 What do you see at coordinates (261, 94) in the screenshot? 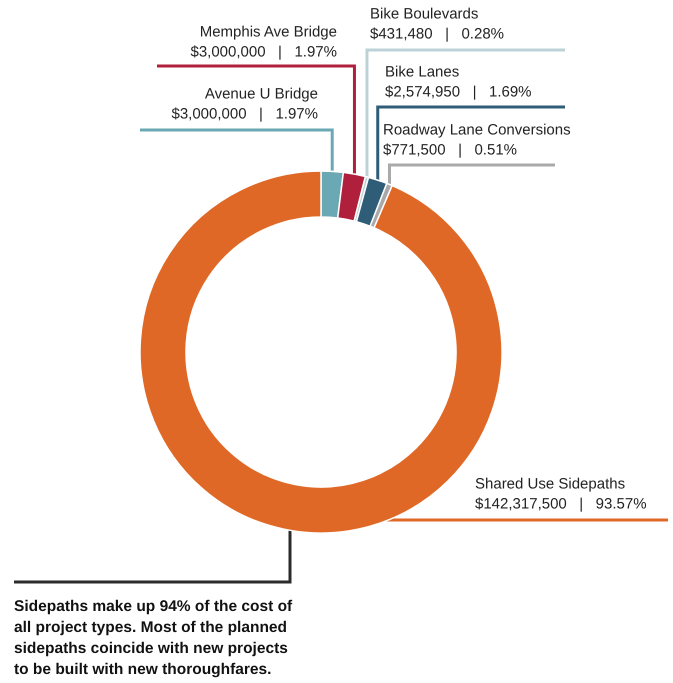
I see `slice-label: Avenue U Bridge` at bounding box center [261, 94].